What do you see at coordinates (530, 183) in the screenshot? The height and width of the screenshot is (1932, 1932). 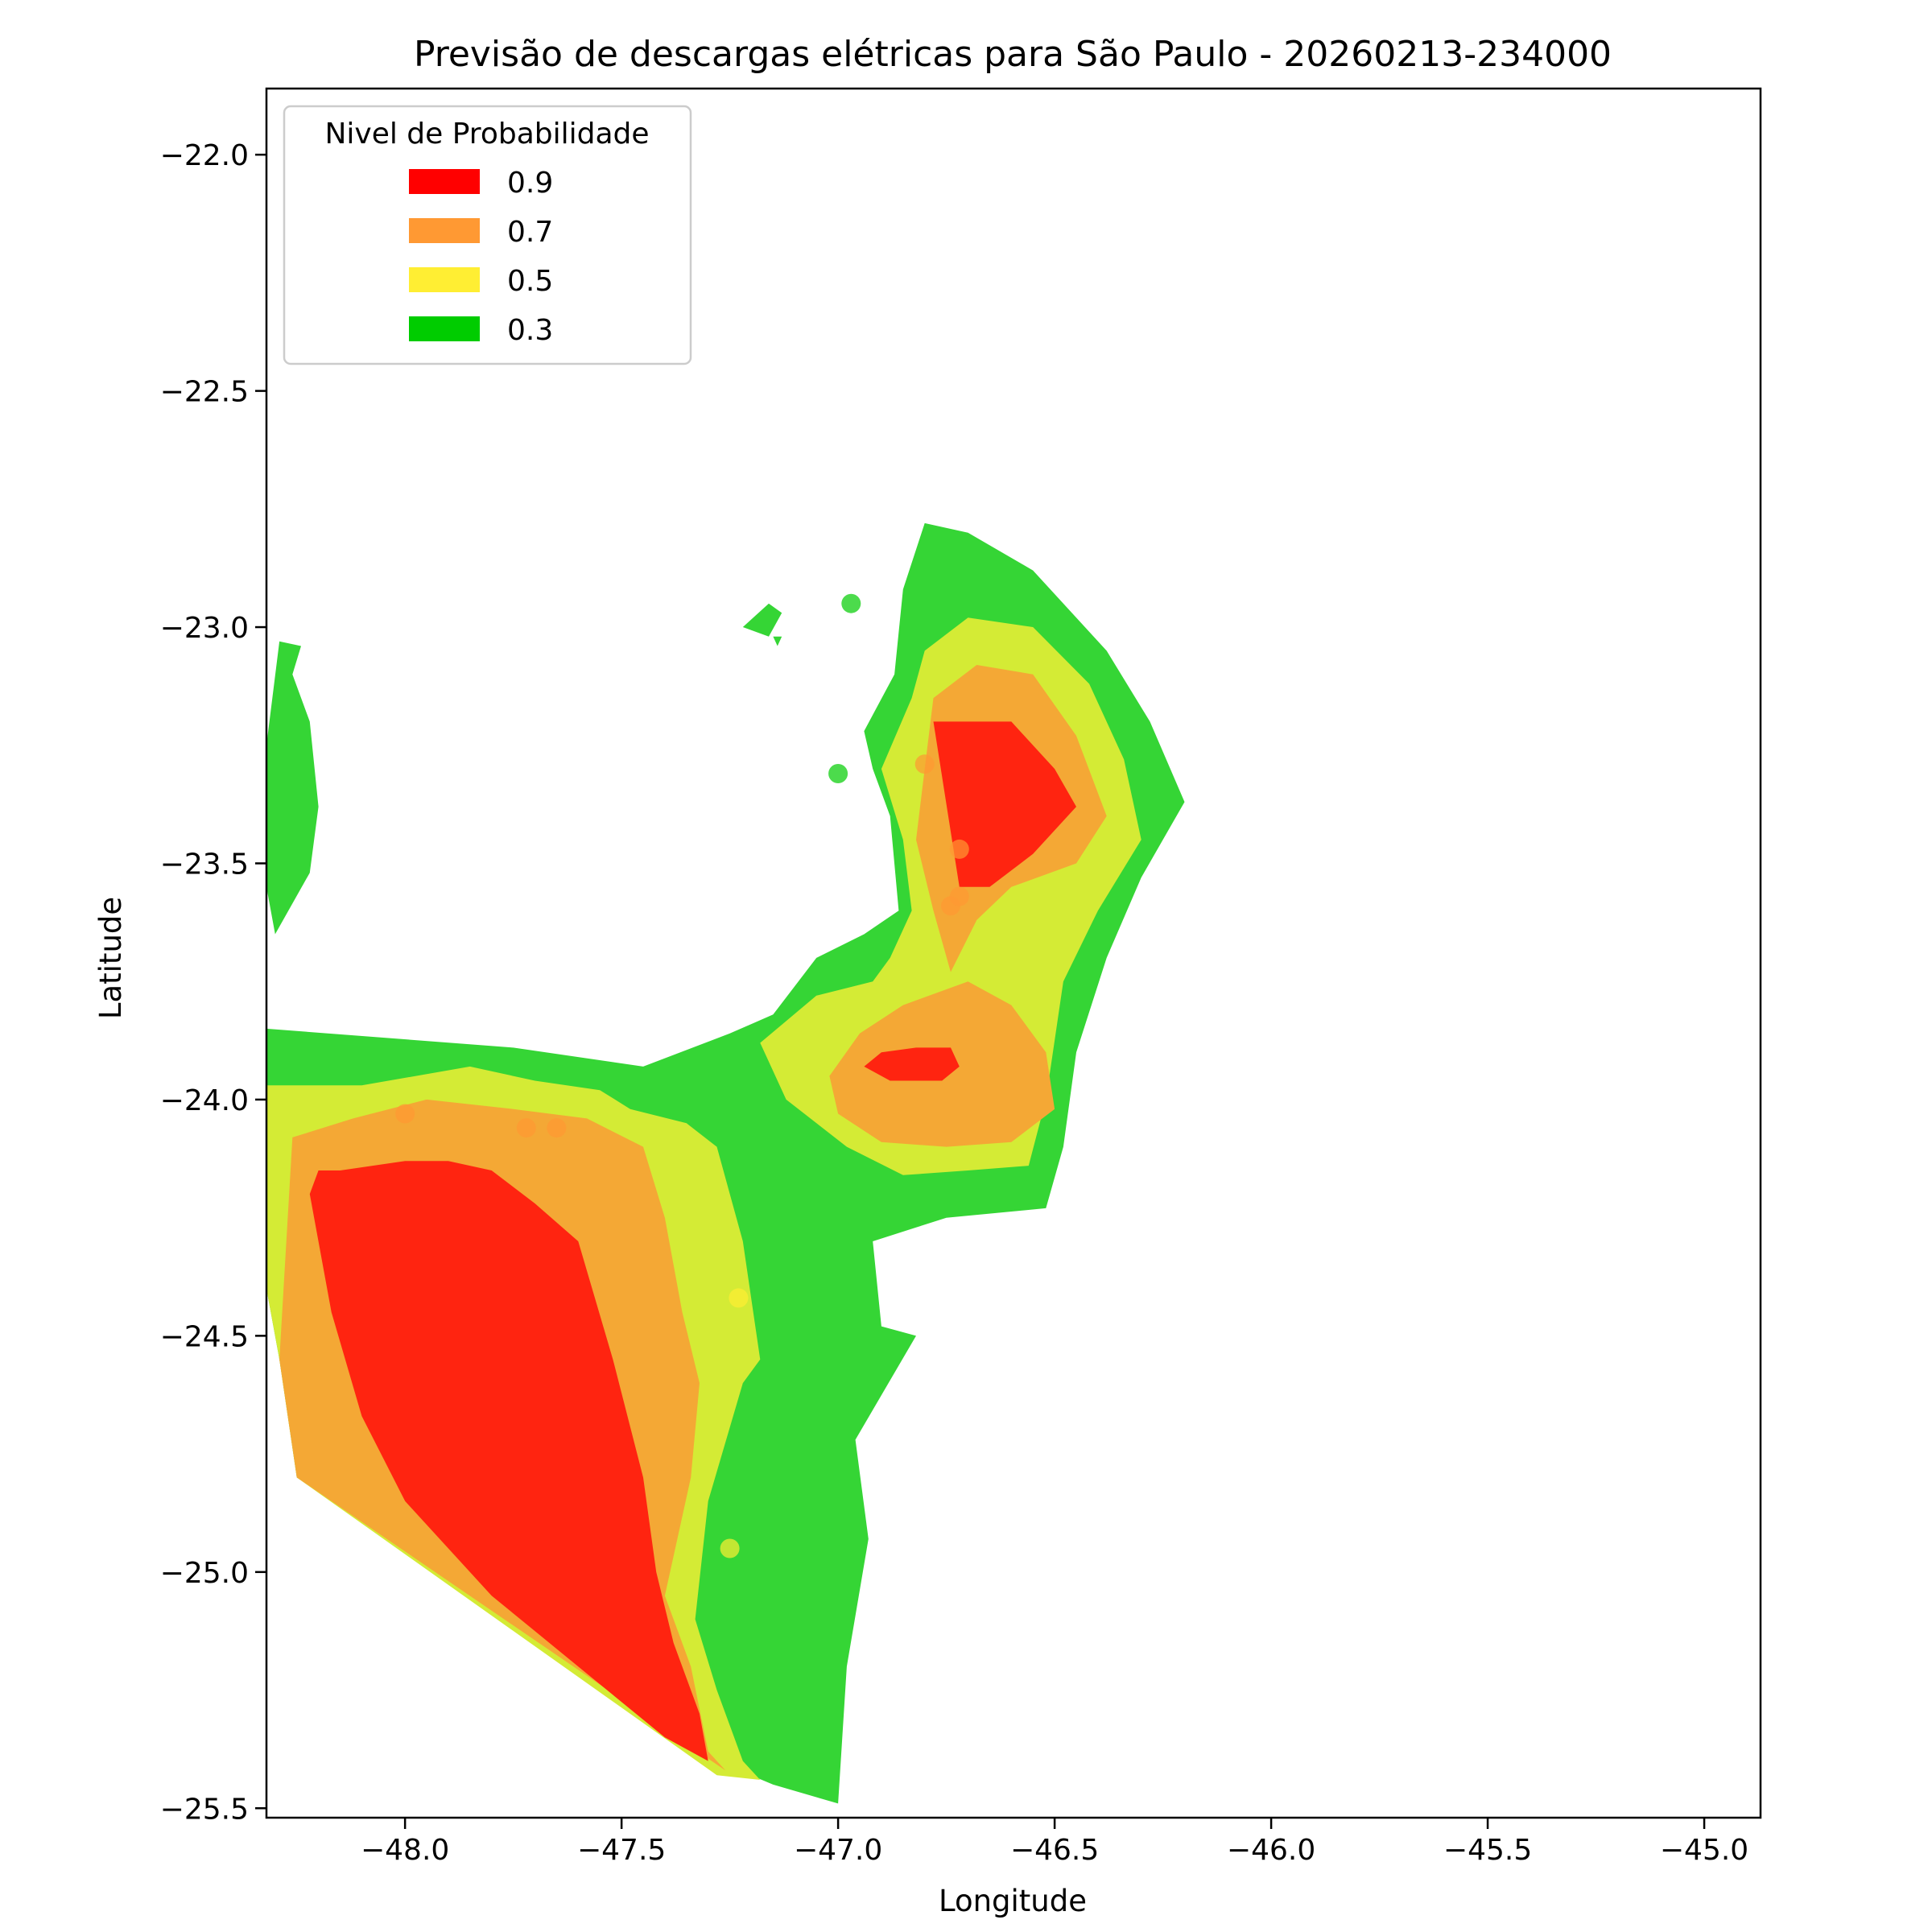 I see `legend-label-09: 0.9` at bounding box center [530, 183].